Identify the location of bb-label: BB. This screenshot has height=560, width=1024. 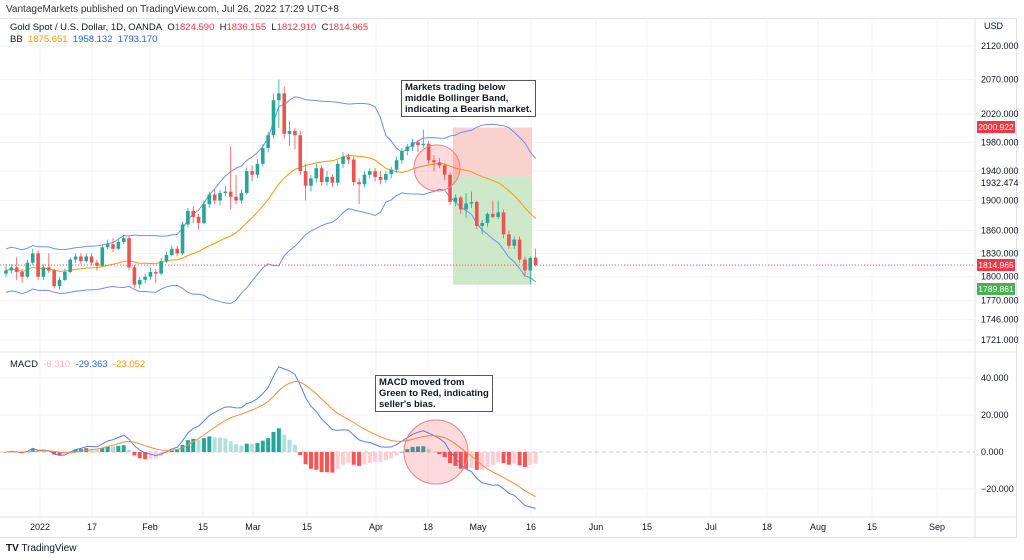
(16, 39).